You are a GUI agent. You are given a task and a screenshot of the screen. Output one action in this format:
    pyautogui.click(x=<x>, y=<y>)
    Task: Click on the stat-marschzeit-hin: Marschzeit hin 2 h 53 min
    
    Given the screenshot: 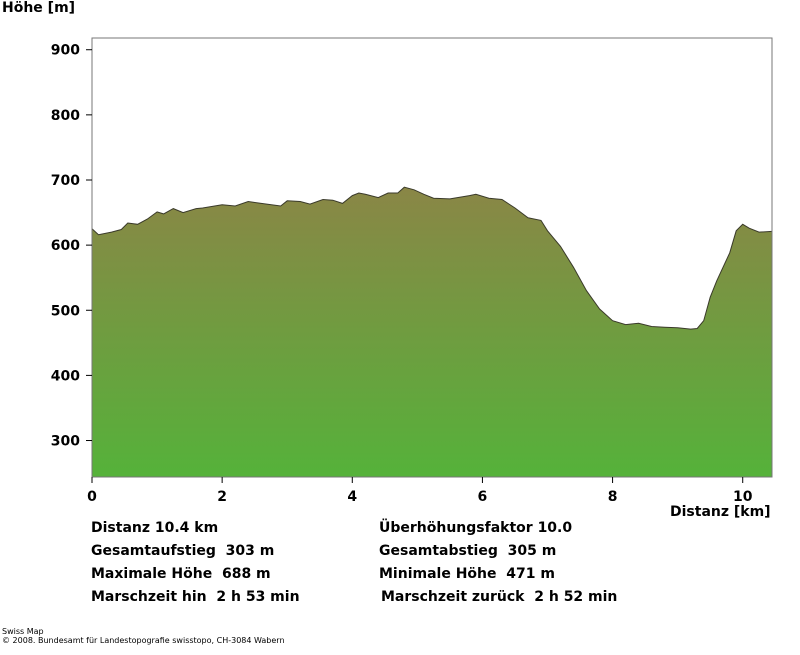 What is the action you would take?
    pyautogui.click(x=195, y=597)
    